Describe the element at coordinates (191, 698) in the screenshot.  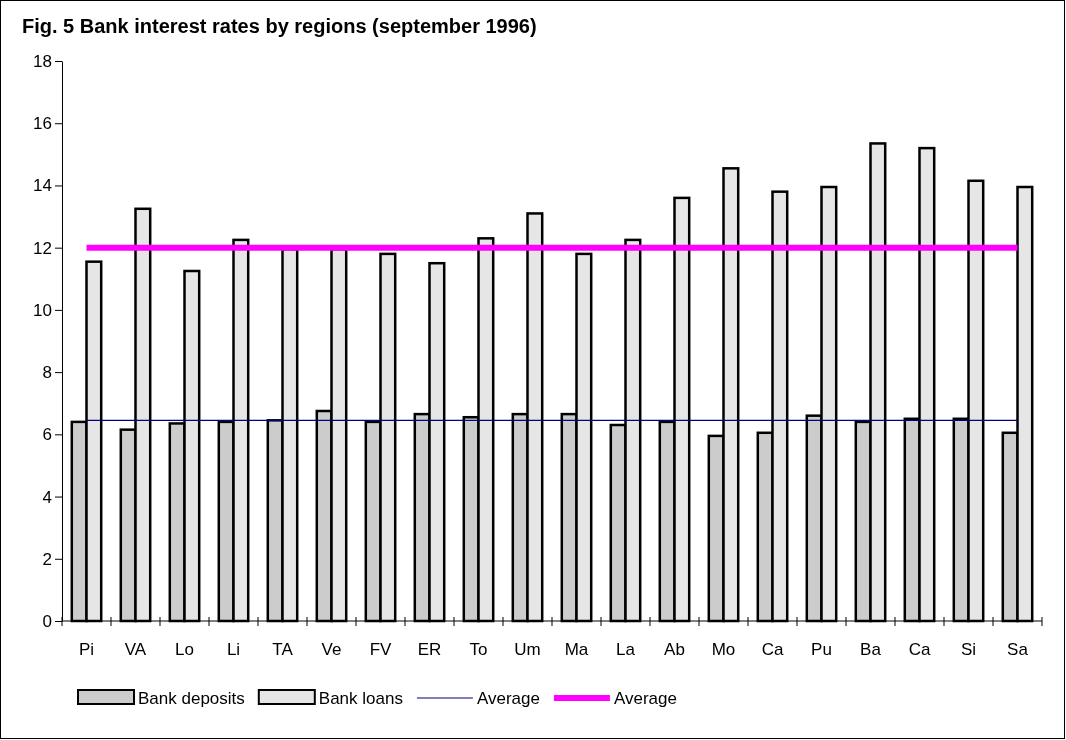
I see `legend-label: Bank deposits` at that location.